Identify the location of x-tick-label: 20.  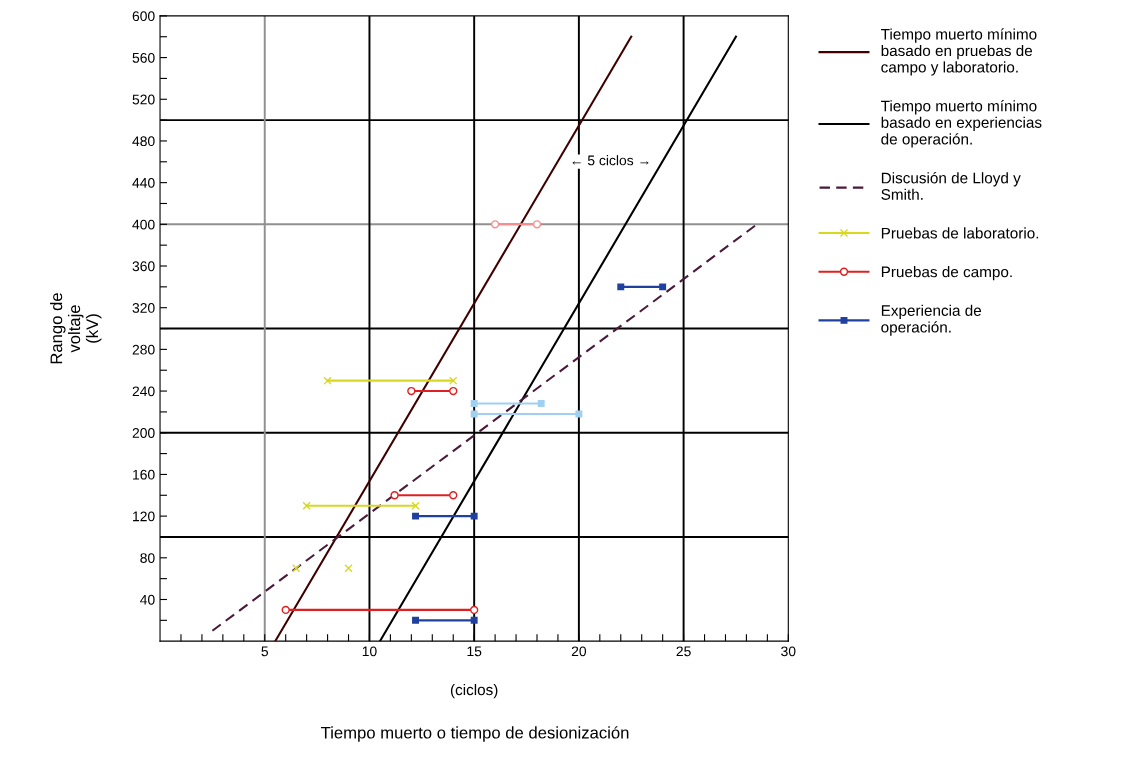
(579, 651).